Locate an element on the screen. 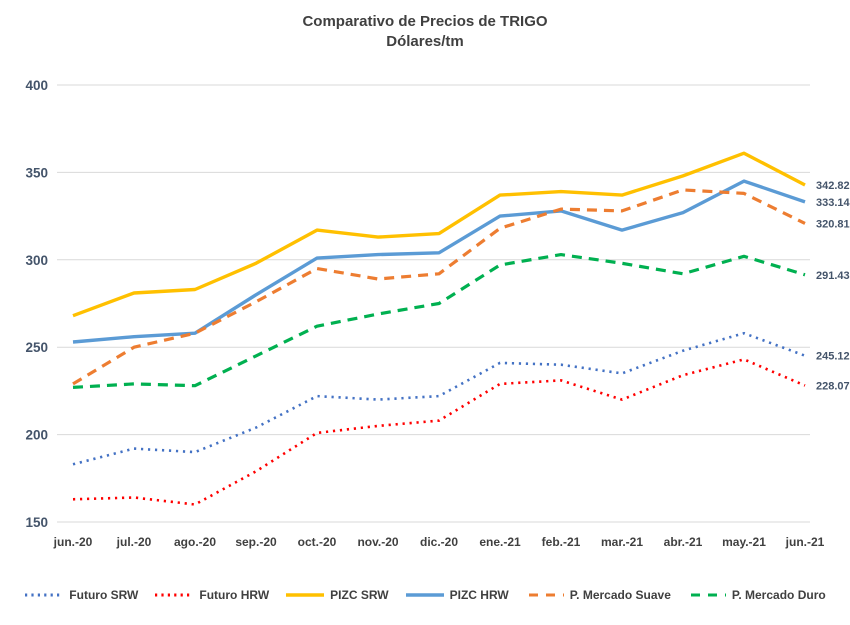 The height and width of the screenshot is (625, 850). legend-item-p-mercado-duro: P. Mercado Duro is located at coordinates (756, 595).